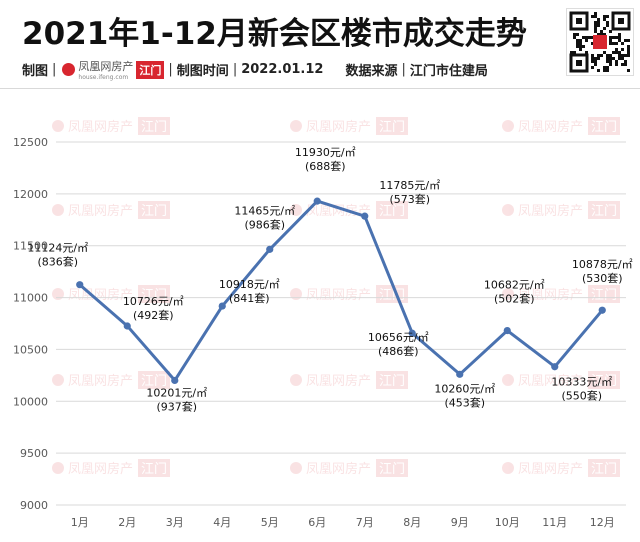 The width and height of the screenshot is (640, 542). What do you see at coordinates (343, 522) in the screenshot?
I see `x-axis-ticks: 1月 2月 3月 4月 5月 6月 7月 8月 9月 10月 11月 12月` at bounding box center [343, 522].